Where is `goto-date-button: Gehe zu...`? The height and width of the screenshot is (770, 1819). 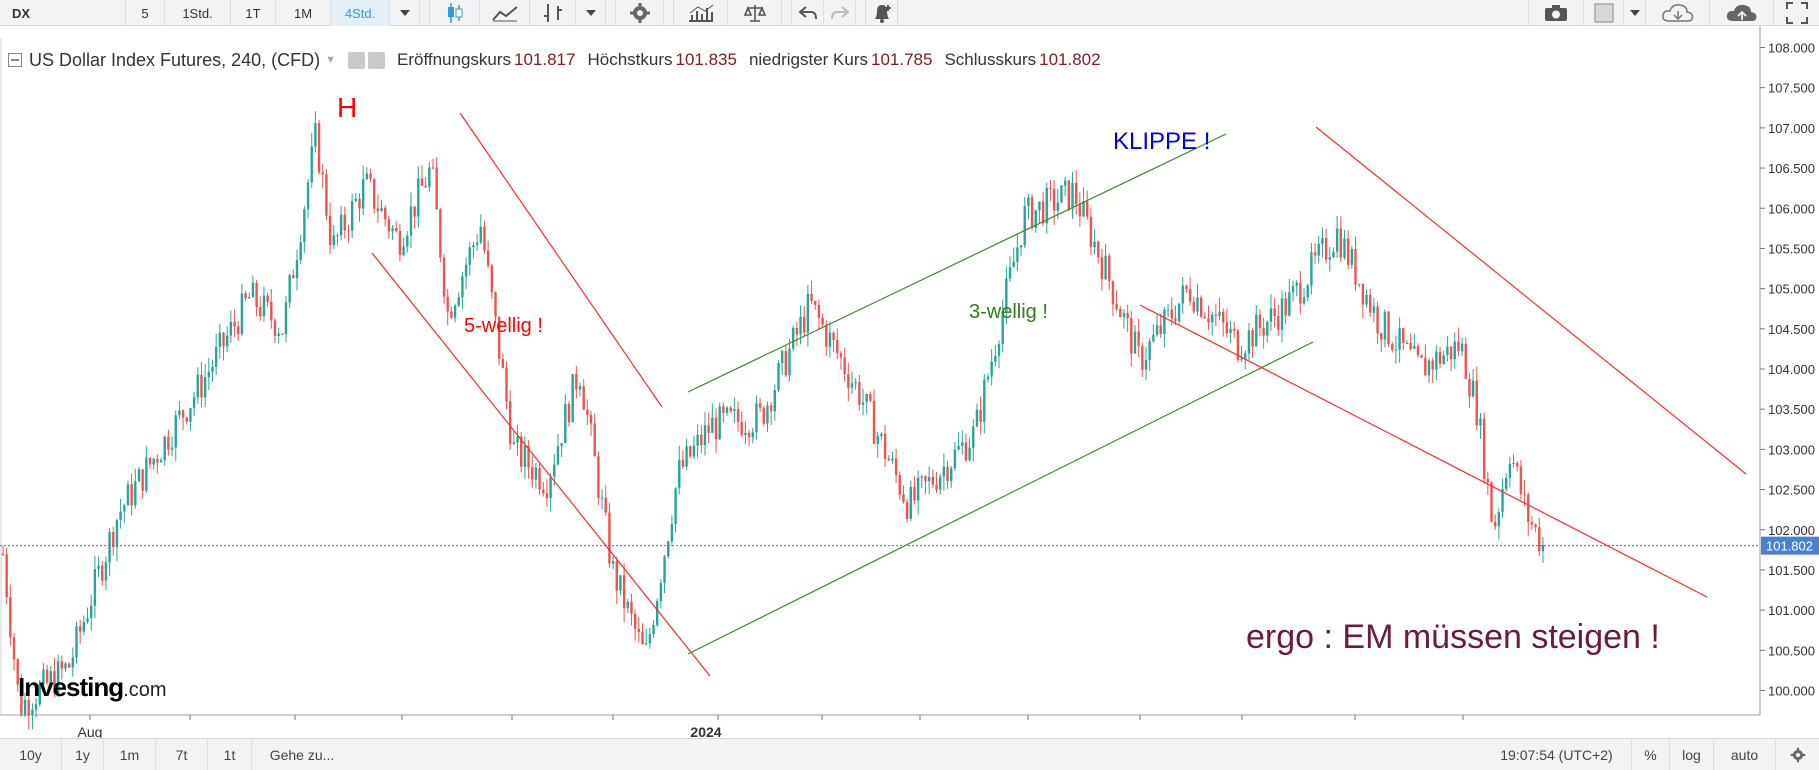
goto-date-button: Gehe zu... is located at coordinates (302, 754).